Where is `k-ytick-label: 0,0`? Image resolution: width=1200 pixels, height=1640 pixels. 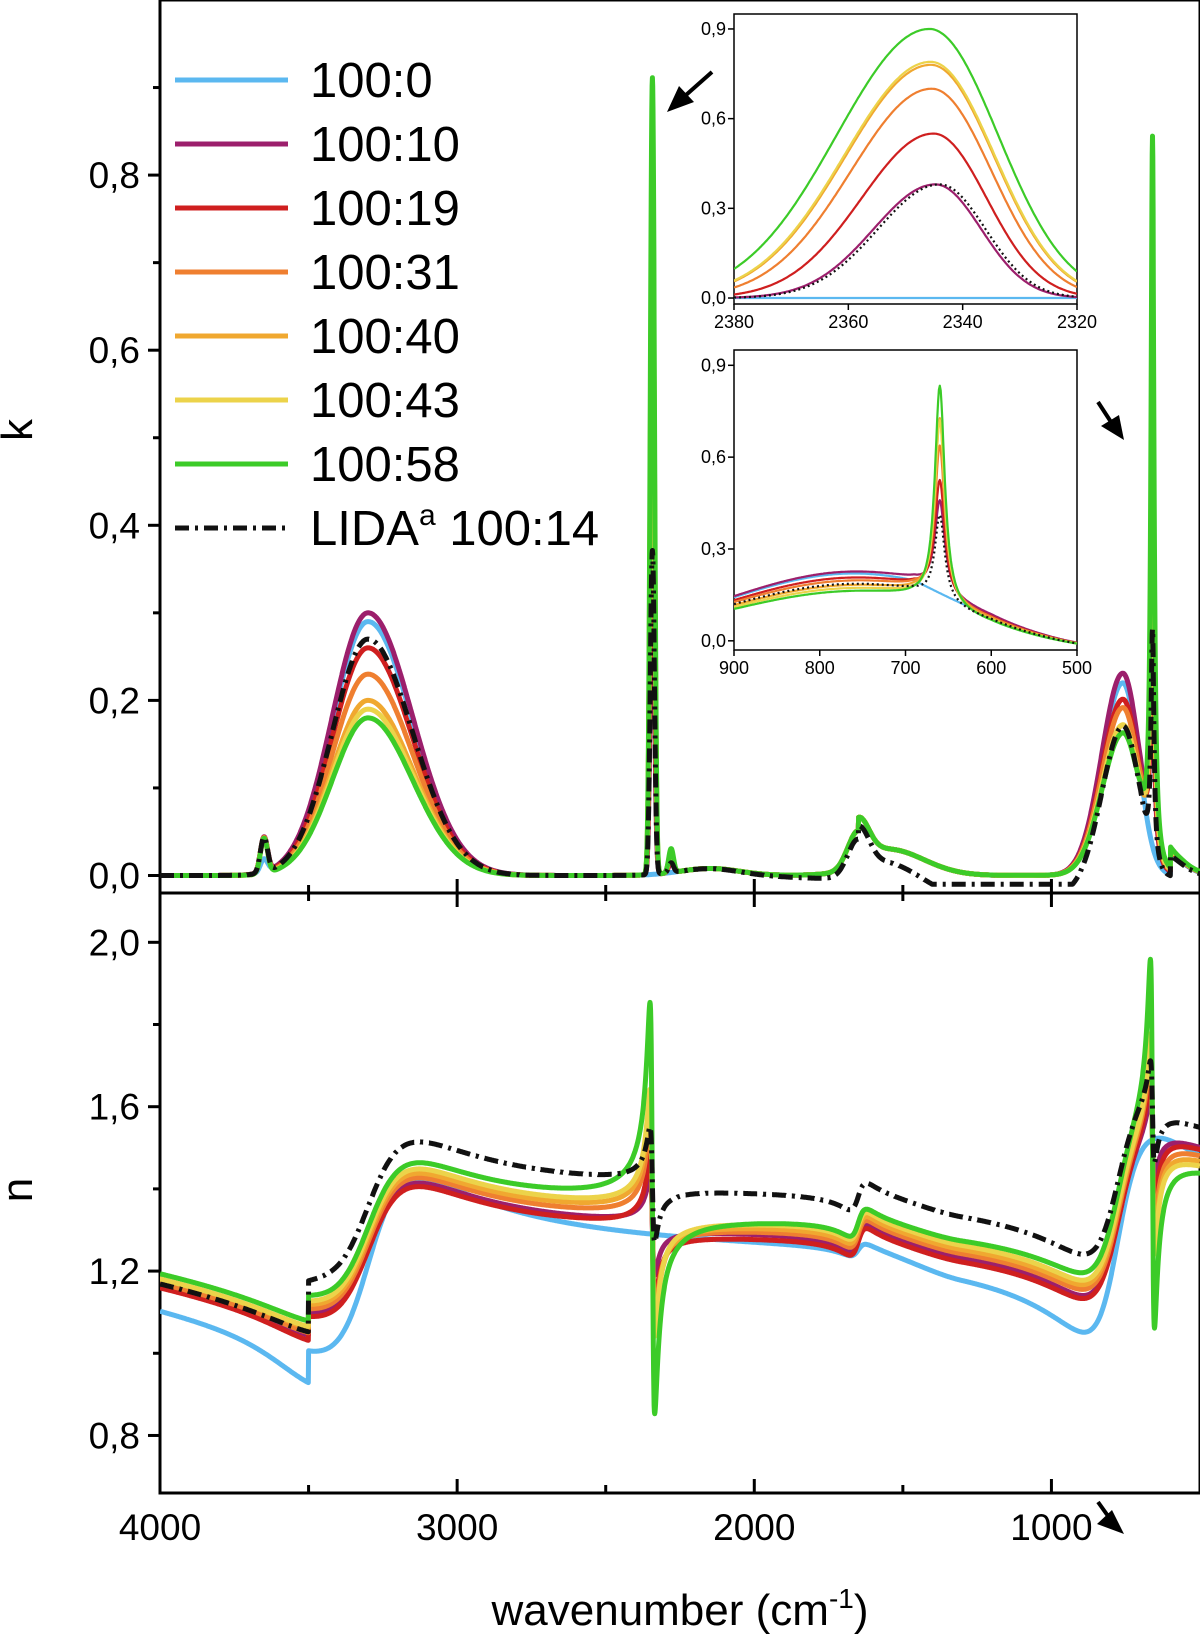
k-ytick-label: 0,0 is located at coordinates (114, 875).